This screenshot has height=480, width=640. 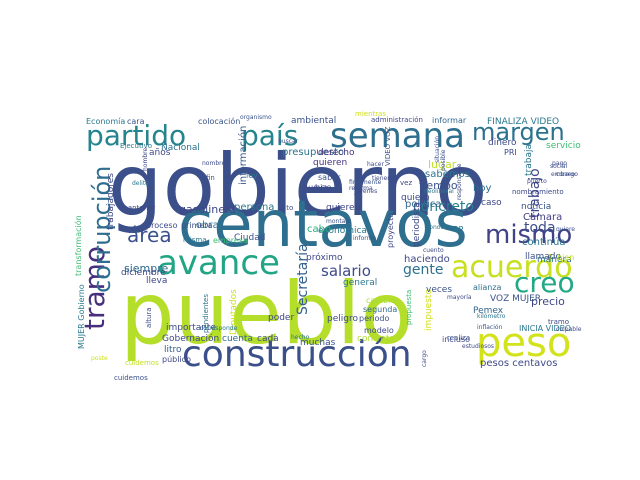 What do you see at coordinates (145, 159) in the screenshot?
I see `cloud-word: hombre` at bounding box center [145, 159].